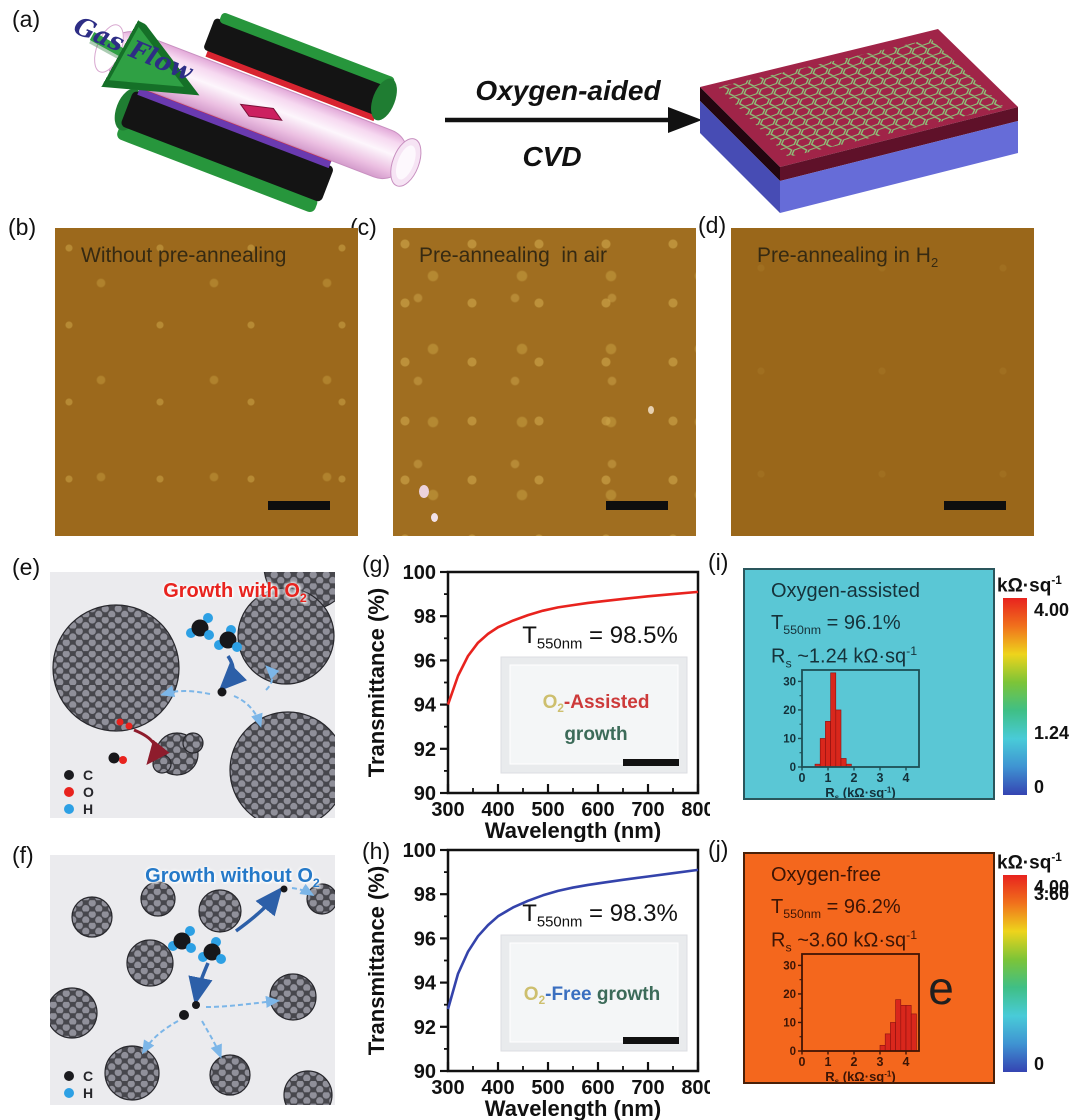  I want to click on afm-image-preannealing-air: Pre-annealing in air, so click(544, 382).